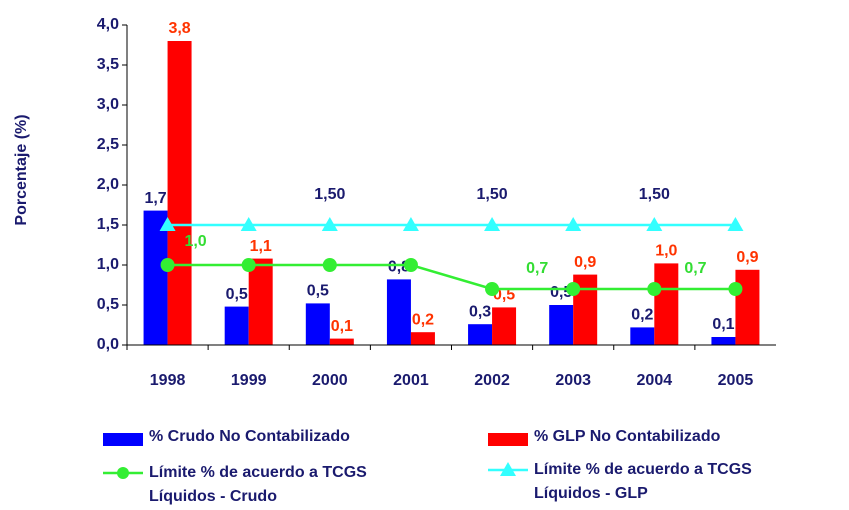 The image size is (849, 510). What do you see at coordinates (451, 277) in the screenshot?
I see `line` at bounding box center [451, 277].